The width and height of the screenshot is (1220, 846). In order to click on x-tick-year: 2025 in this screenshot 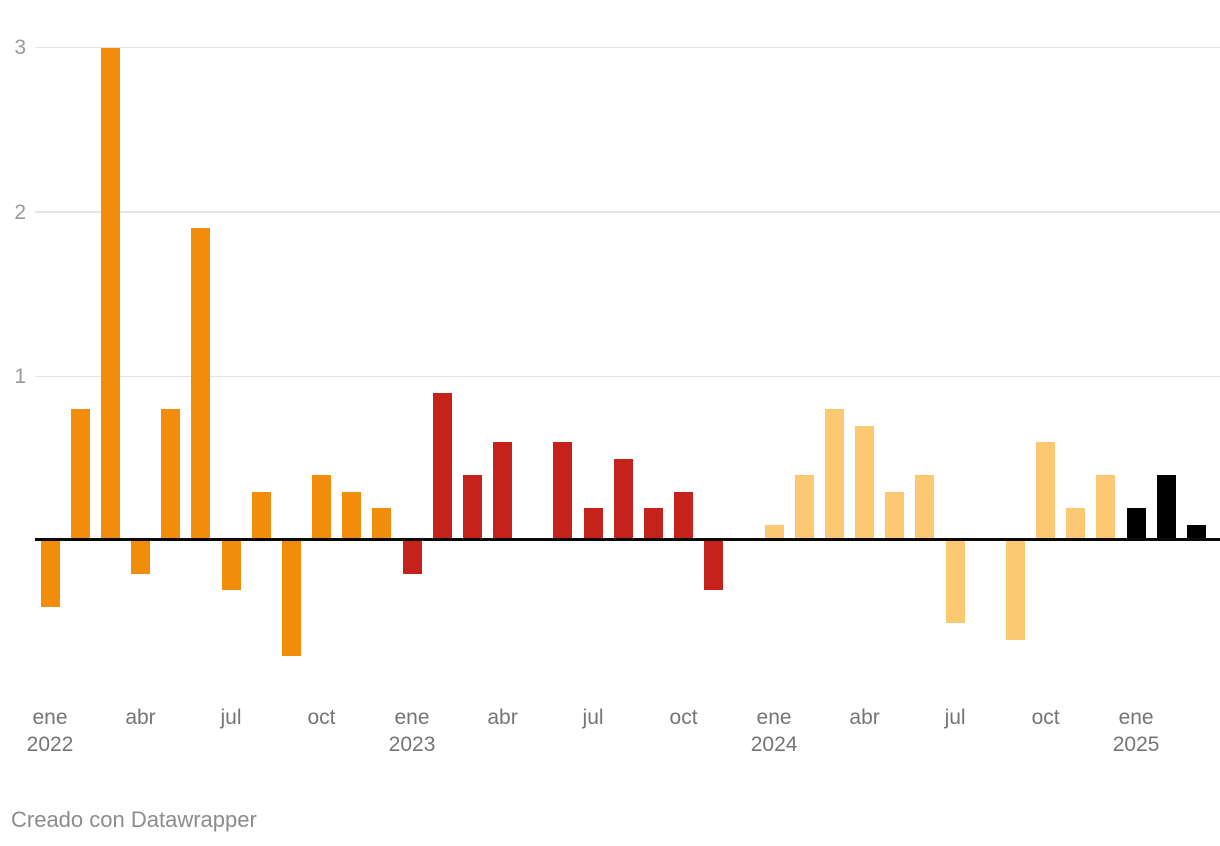, I will do `click(1136, 744)`.